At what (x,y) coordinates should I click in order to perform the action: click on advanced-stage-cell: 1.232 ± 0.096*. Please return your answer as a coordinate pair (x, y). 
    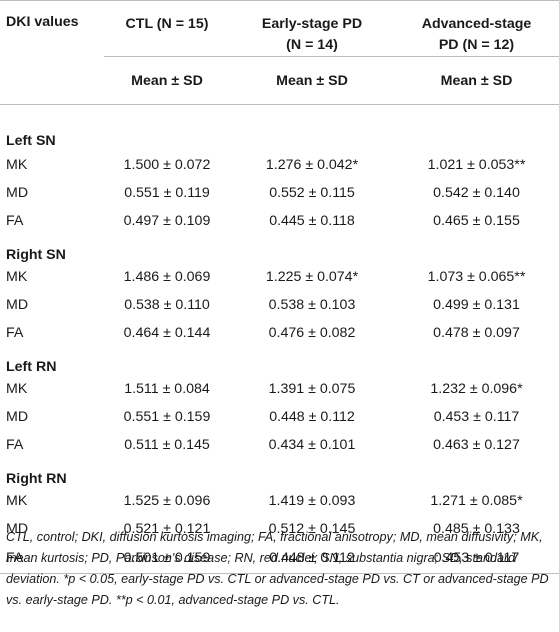
    Looking at the image, I should click on (476, 389).